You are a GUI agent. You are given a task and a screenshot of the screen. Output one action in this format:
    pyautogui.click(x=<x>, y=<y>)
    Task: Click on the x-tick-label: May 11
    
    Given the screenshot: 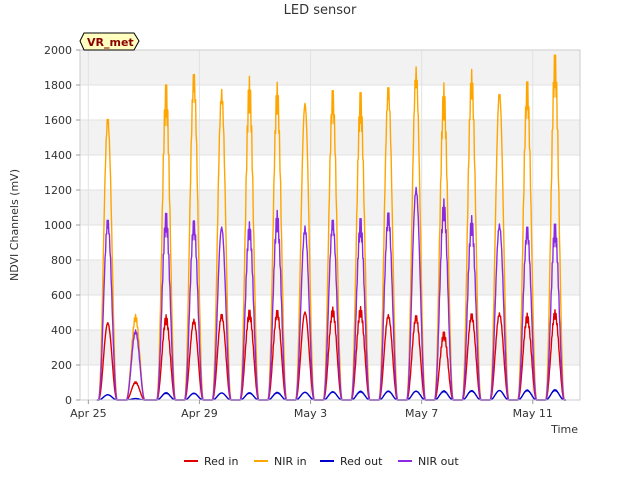 What is the action you would take?
    pyautogui.click(x=533, y=413)
    